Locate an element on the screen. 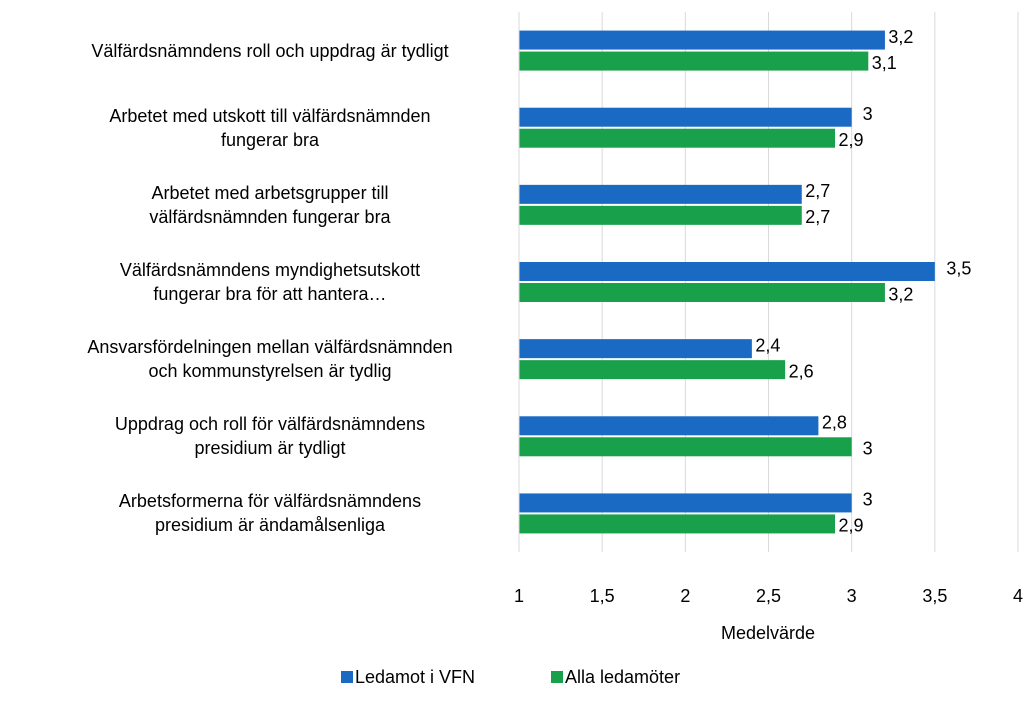  value-label: 3,1 is located at coordinates (884, 63).